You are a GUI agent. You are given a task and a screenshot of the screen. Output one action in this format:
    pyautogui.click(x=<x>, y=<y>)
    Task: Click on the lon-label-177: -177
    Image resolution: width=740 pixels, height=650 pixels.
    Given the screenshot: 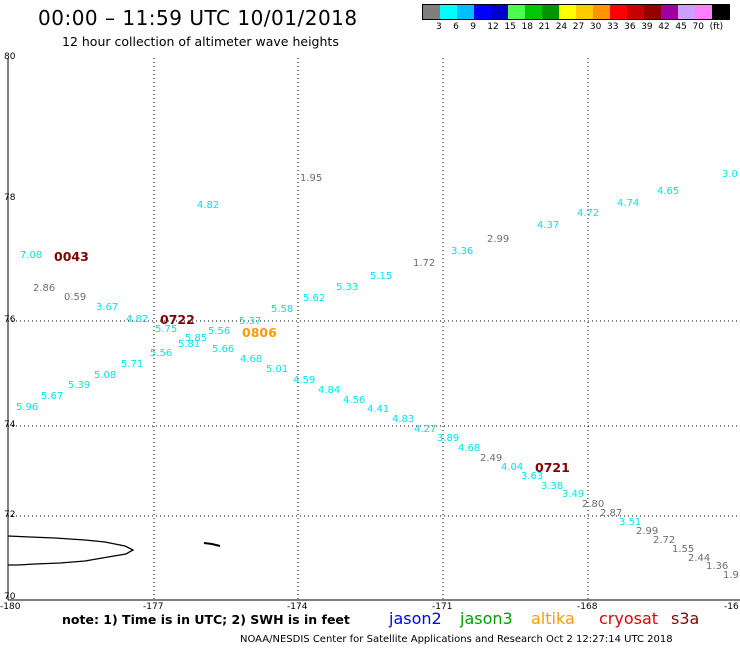 What is the action you would take?
    pyautogui.click(x=153, y=607)
    